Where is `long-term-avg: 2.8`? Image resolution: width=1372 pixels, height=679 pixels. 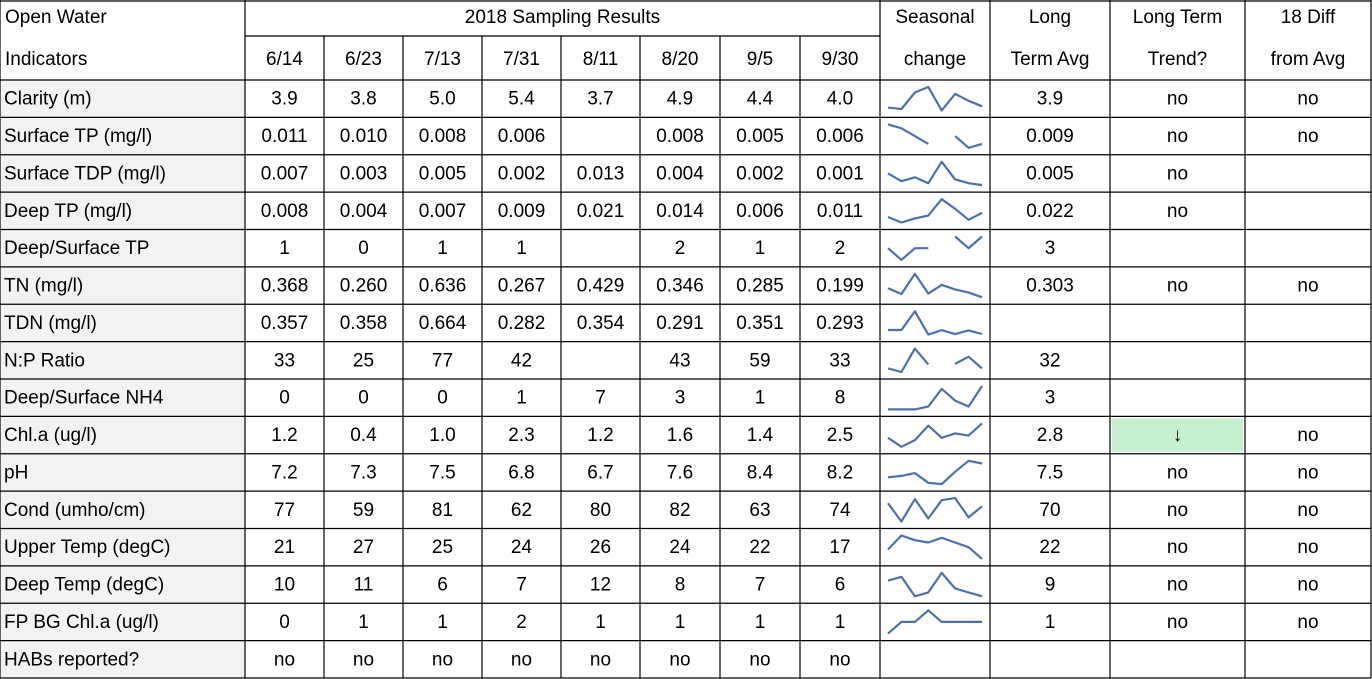 long-term-avg: 2.8 is located at coordinates (1050, 435).